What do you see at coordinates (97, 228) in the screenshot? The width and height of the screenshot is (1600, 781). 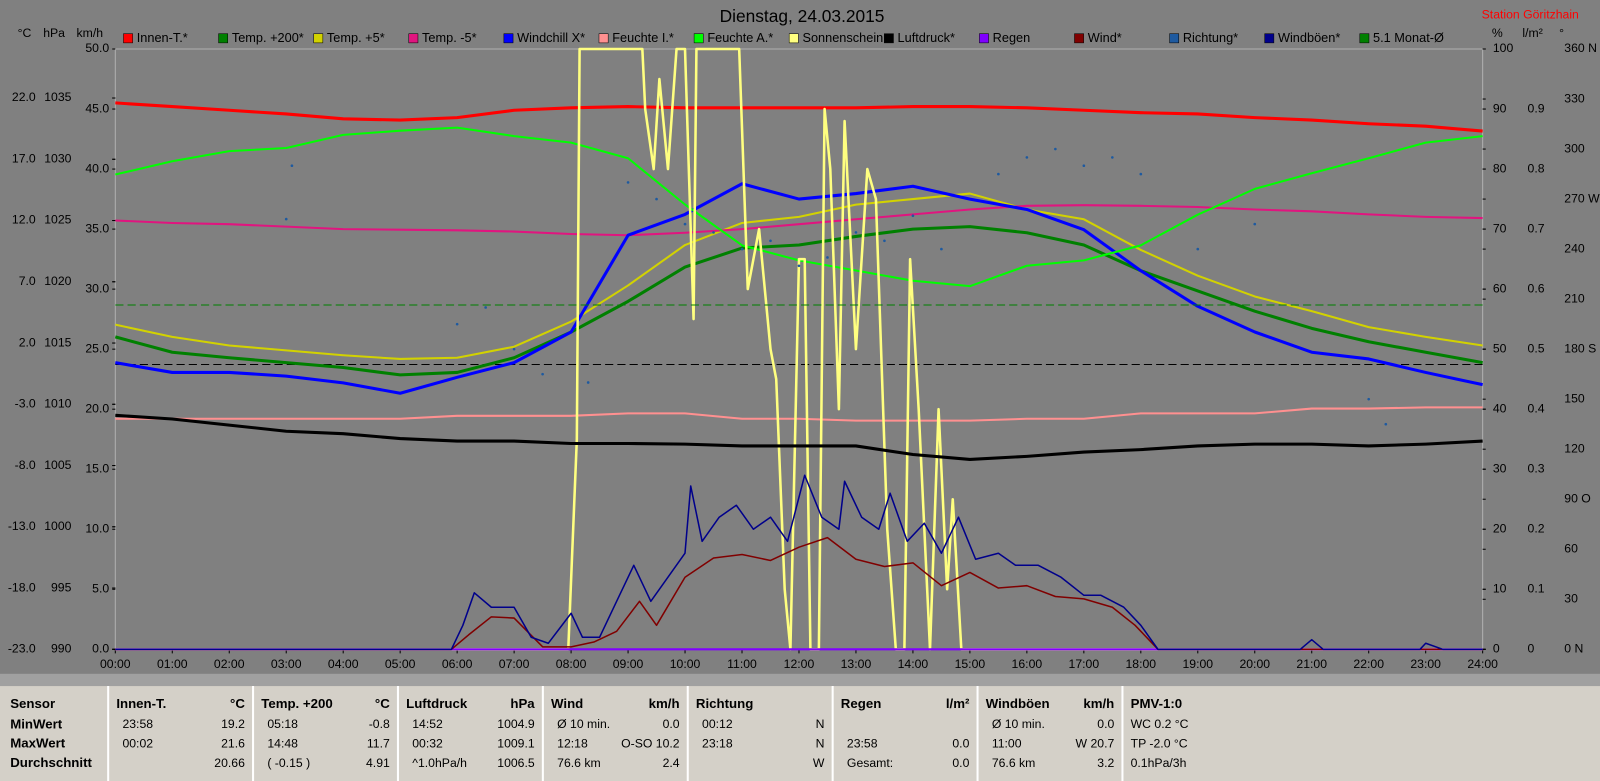 I see `y-tick-label: 35.0` at bounding box center [97, 228].